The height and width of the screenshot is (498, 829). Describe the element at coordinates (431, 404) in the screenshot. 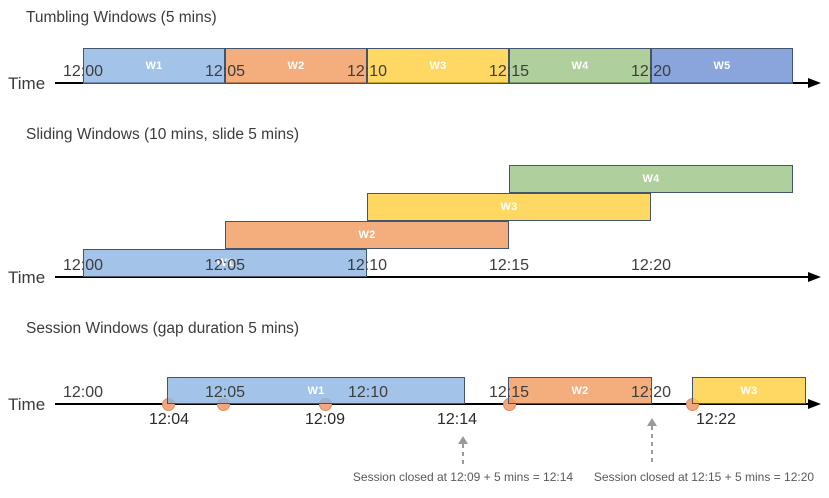

I see `session-axis` at that location.